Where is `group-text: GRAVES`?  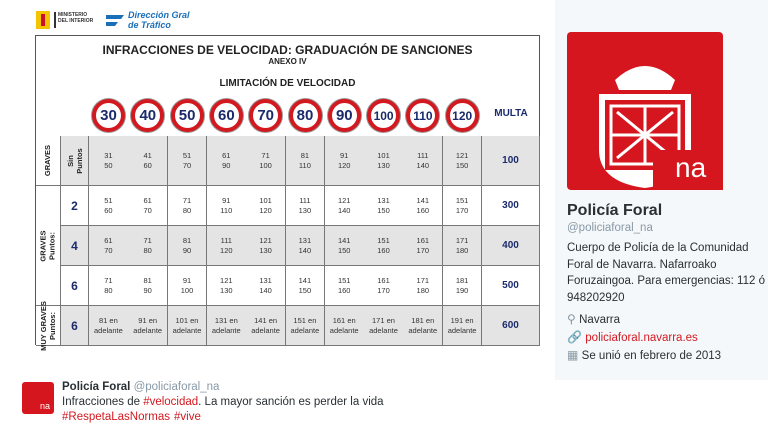 group-text: GRAVES is located at coordinates (48, 160).